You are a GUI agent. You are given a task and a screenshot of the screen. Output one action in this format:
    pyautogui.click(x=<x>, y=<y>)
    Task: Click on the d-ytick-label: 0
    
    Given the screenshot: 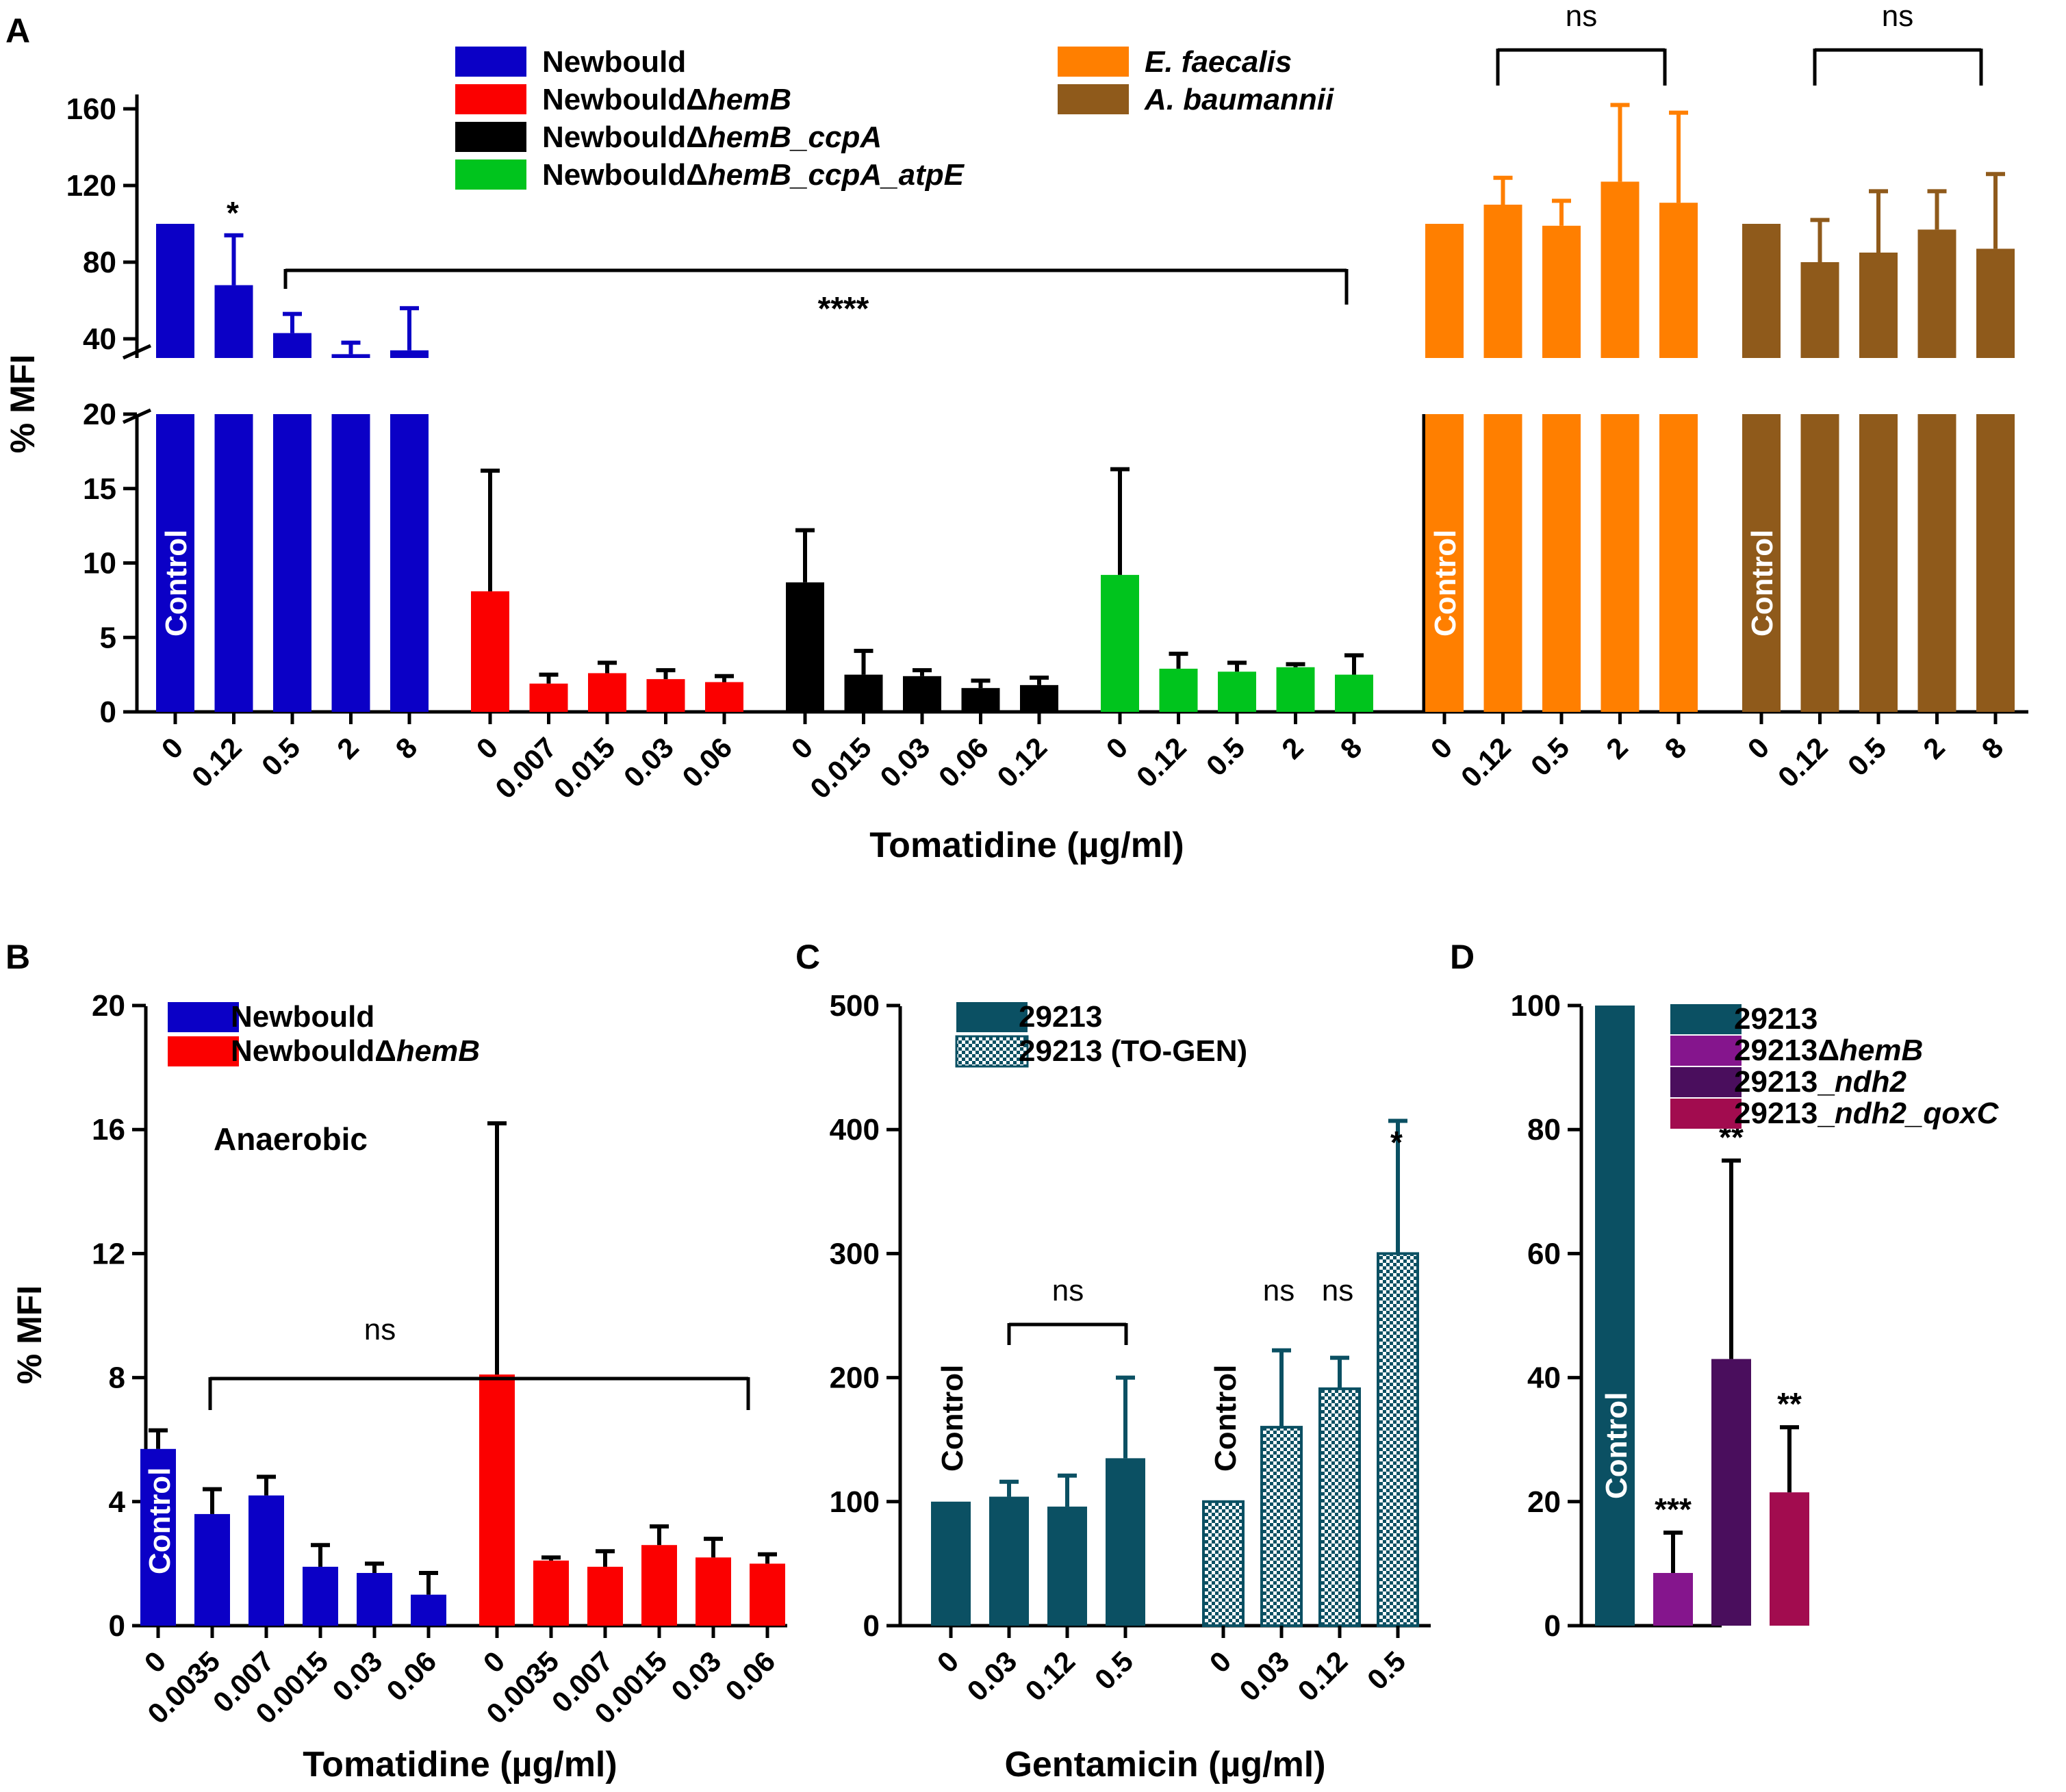 What is the action you would take?
    pyautogui.click(x=1552, y=1626)
    